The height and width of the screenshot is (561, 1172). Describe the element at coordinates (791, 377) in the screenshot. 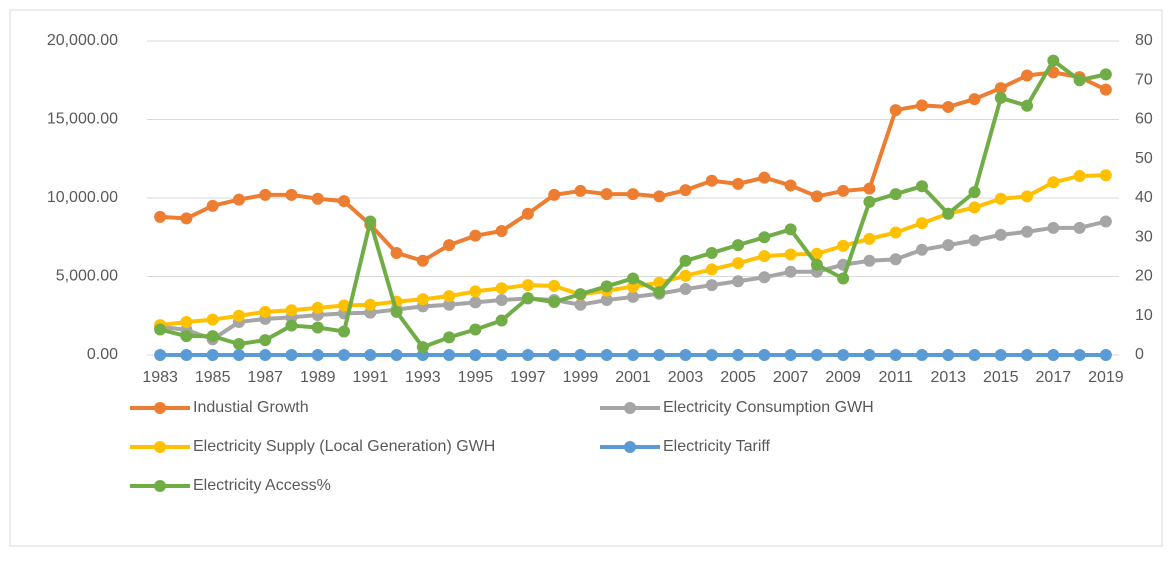

I see `x-tick-label: 2007` at that location.